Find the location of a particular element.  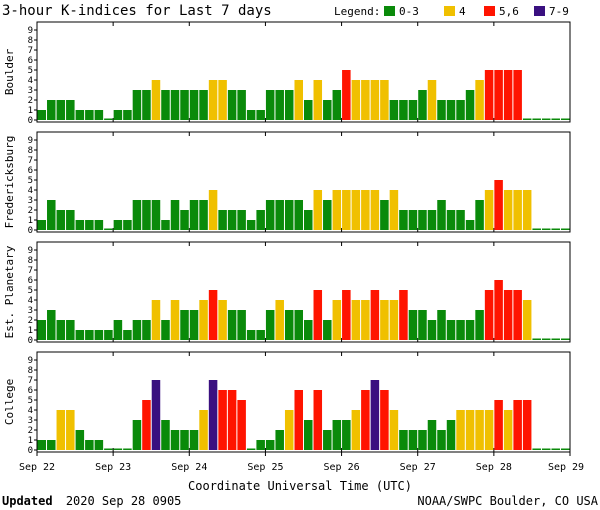

y-tick-label: 0 is located at coordinates (30, 121).